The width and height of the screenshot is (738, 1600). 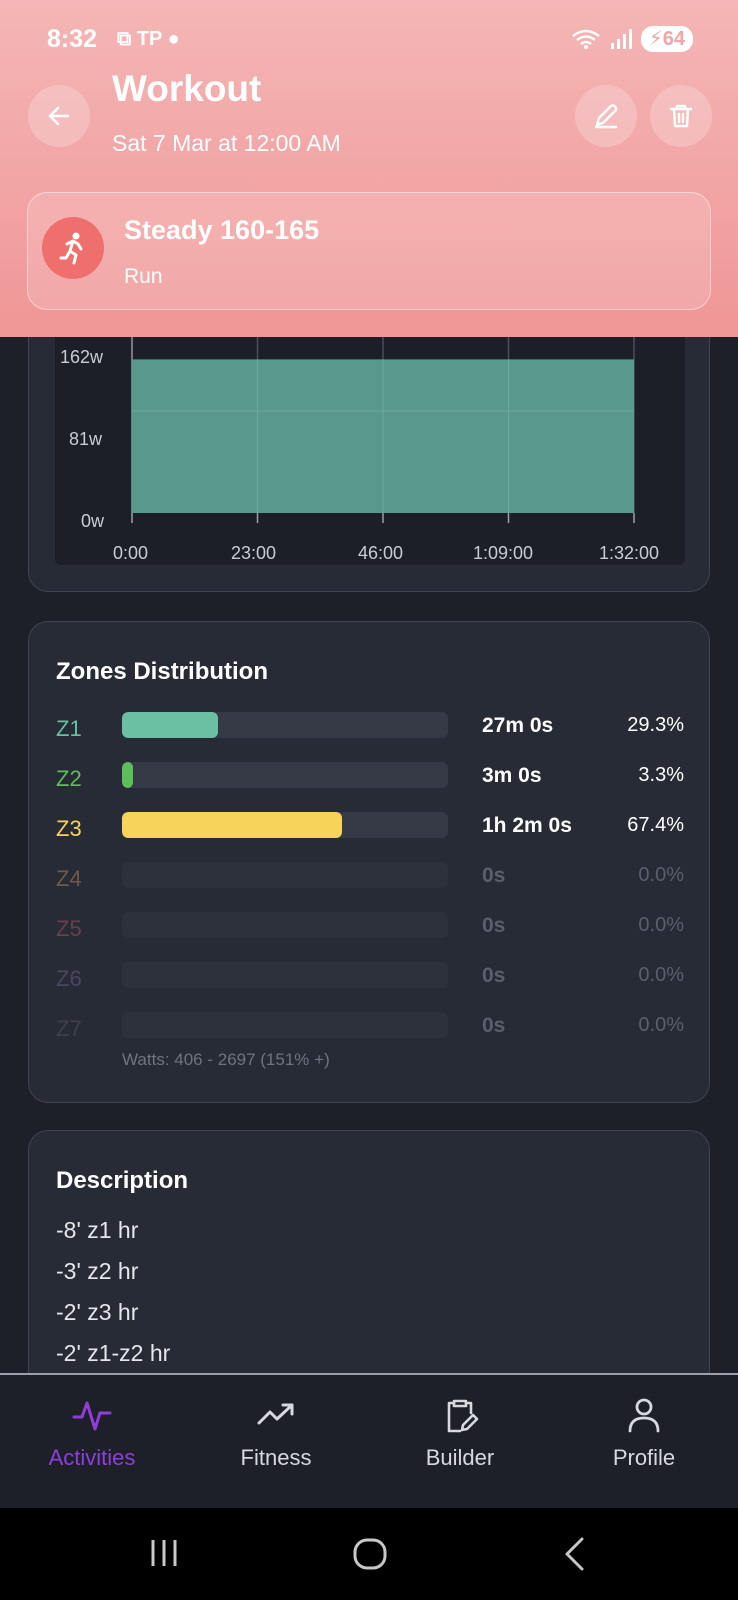 I want to click on workout-summary-card: Steady 160-165 Run, so click(x=369, y=251).